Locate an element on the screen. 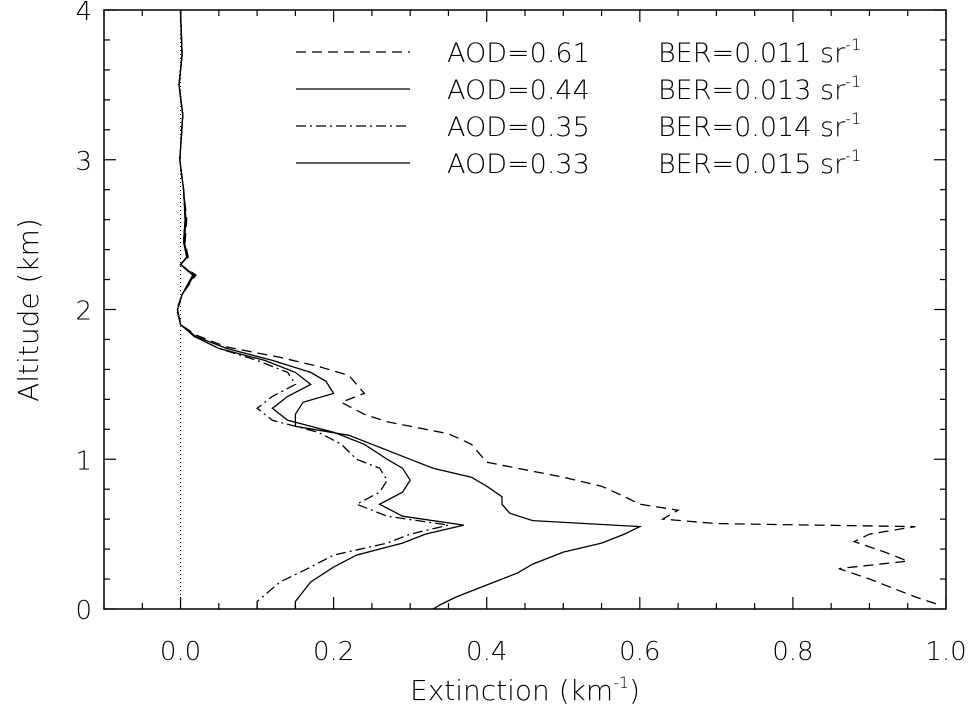  legend-aod-label: AOD=0.61 is located at coordinates (518, 53).